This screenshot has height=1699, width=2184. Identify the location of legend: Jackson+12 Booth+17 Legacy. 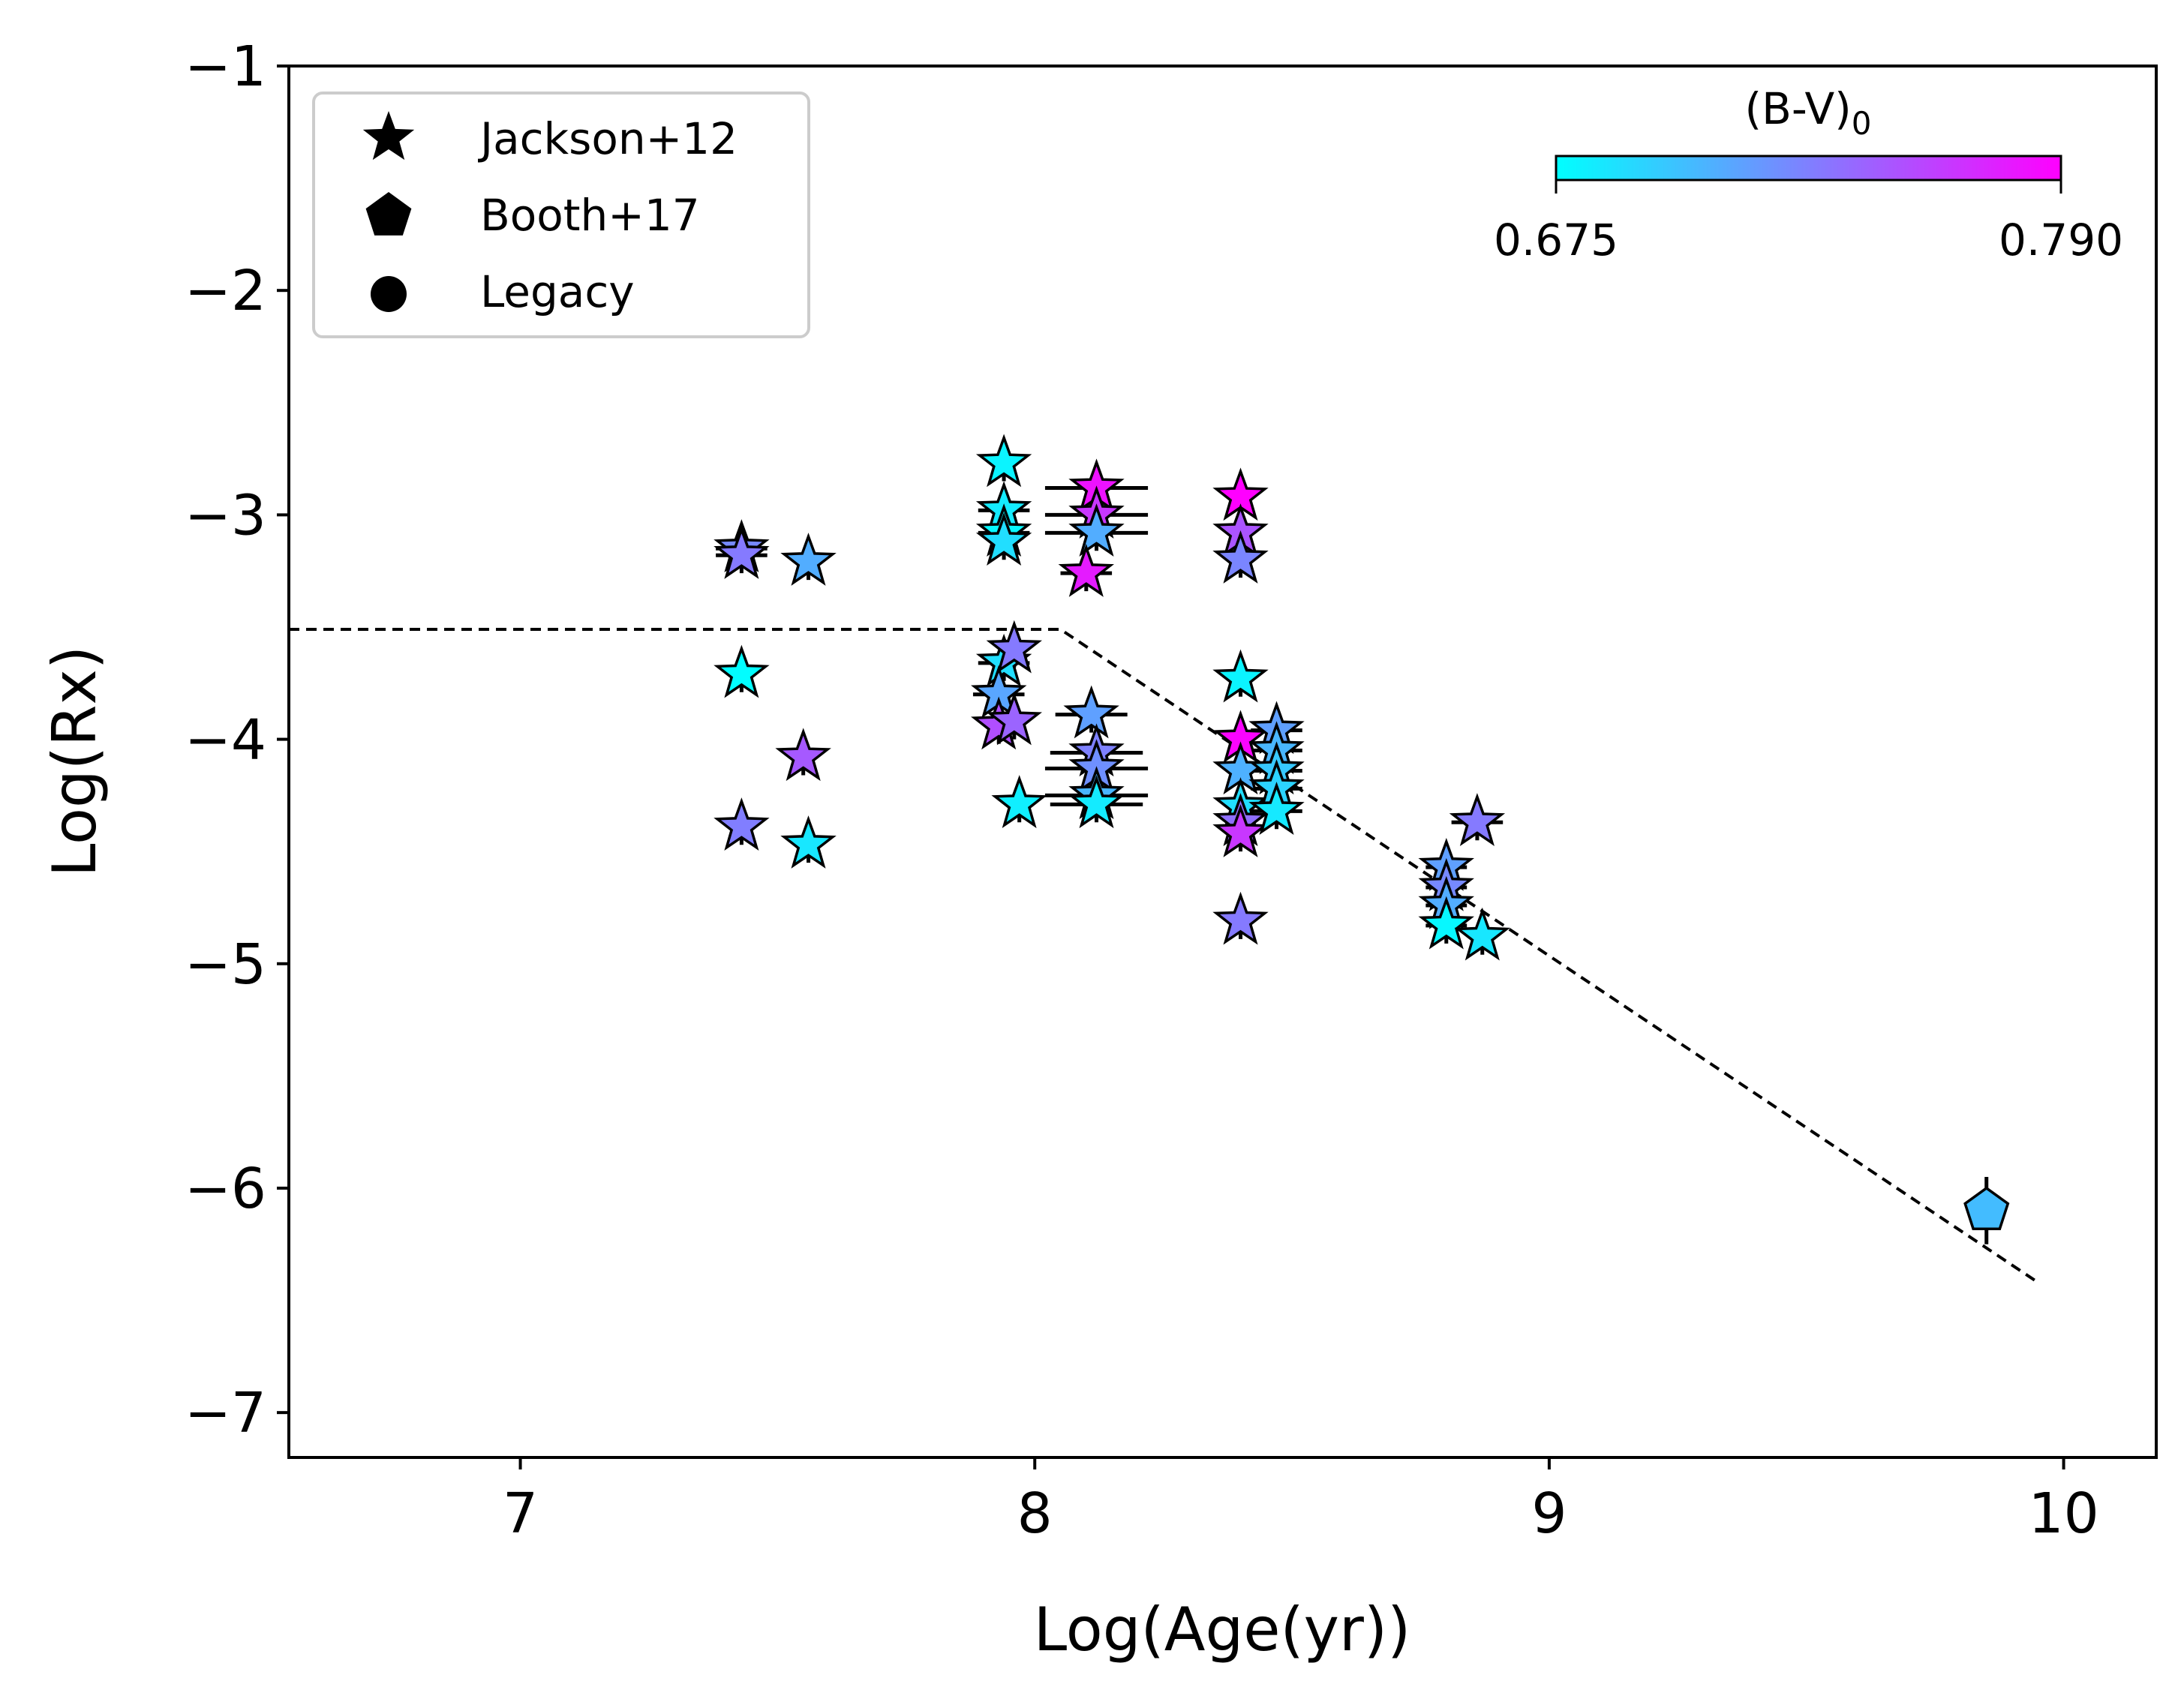
(561, 215).